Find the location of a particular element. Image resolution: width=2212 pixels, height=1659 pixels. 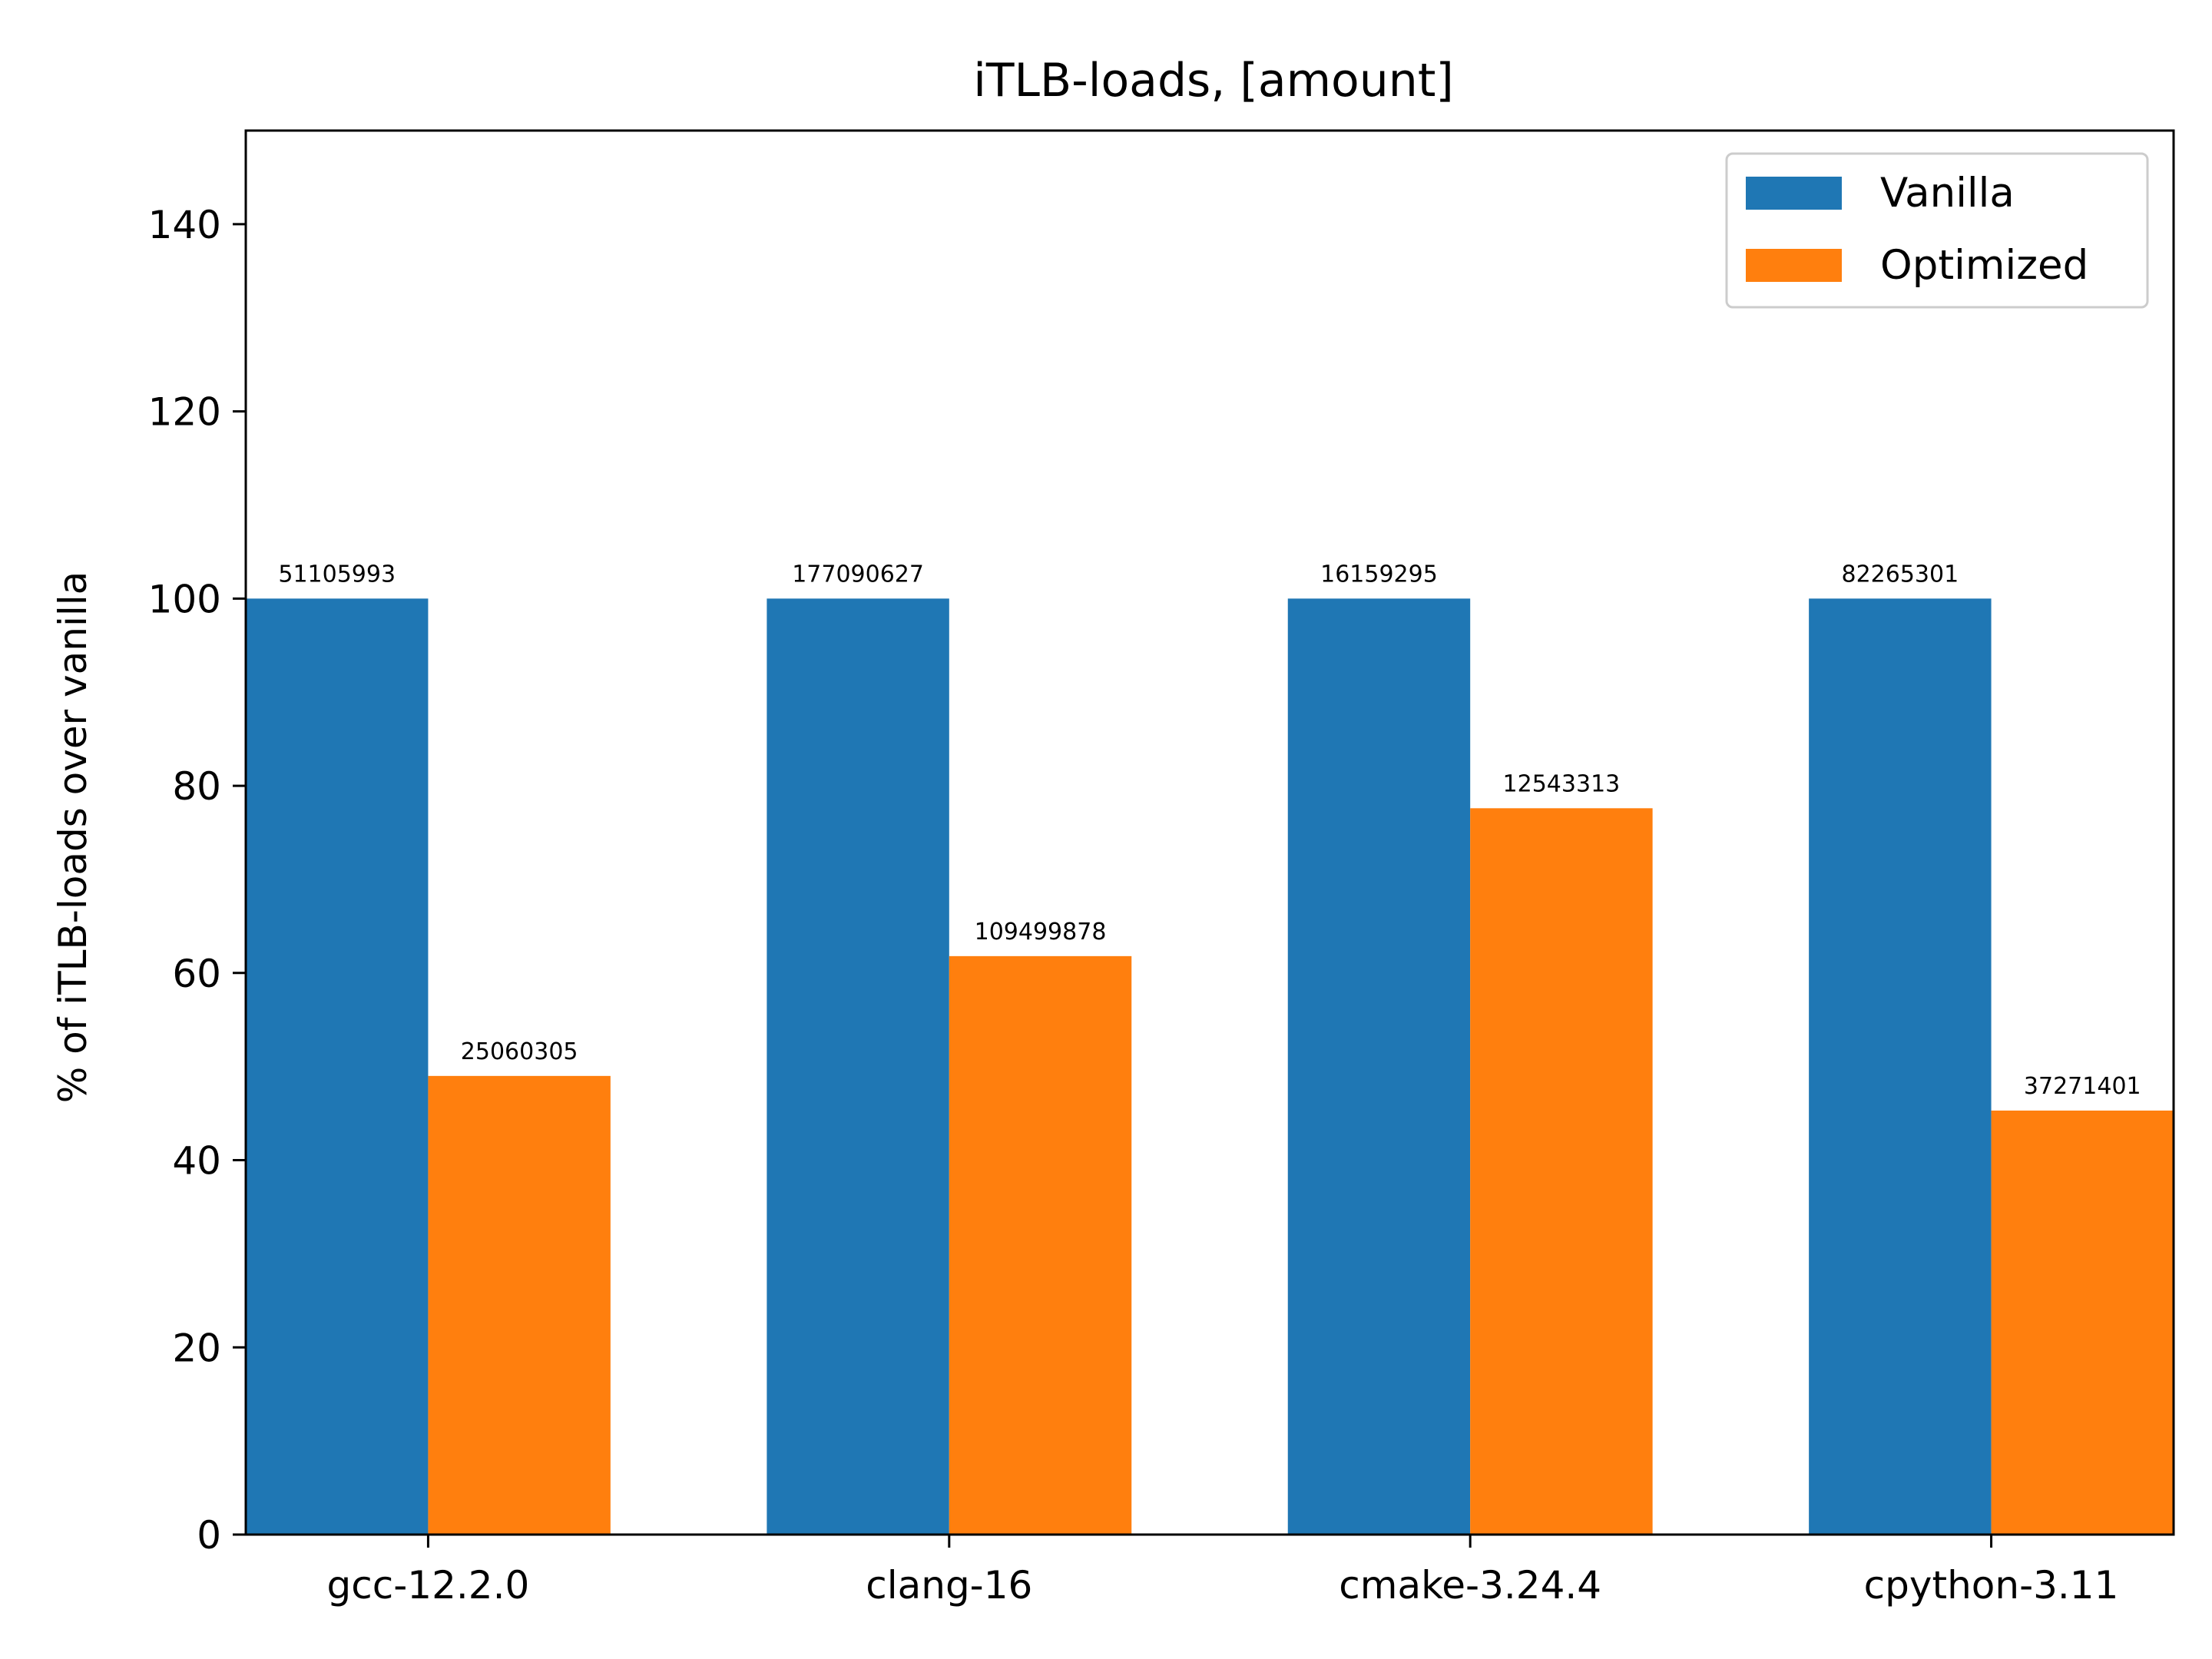

bar-value-label: 51105993 is located at coordinates (337, 574).